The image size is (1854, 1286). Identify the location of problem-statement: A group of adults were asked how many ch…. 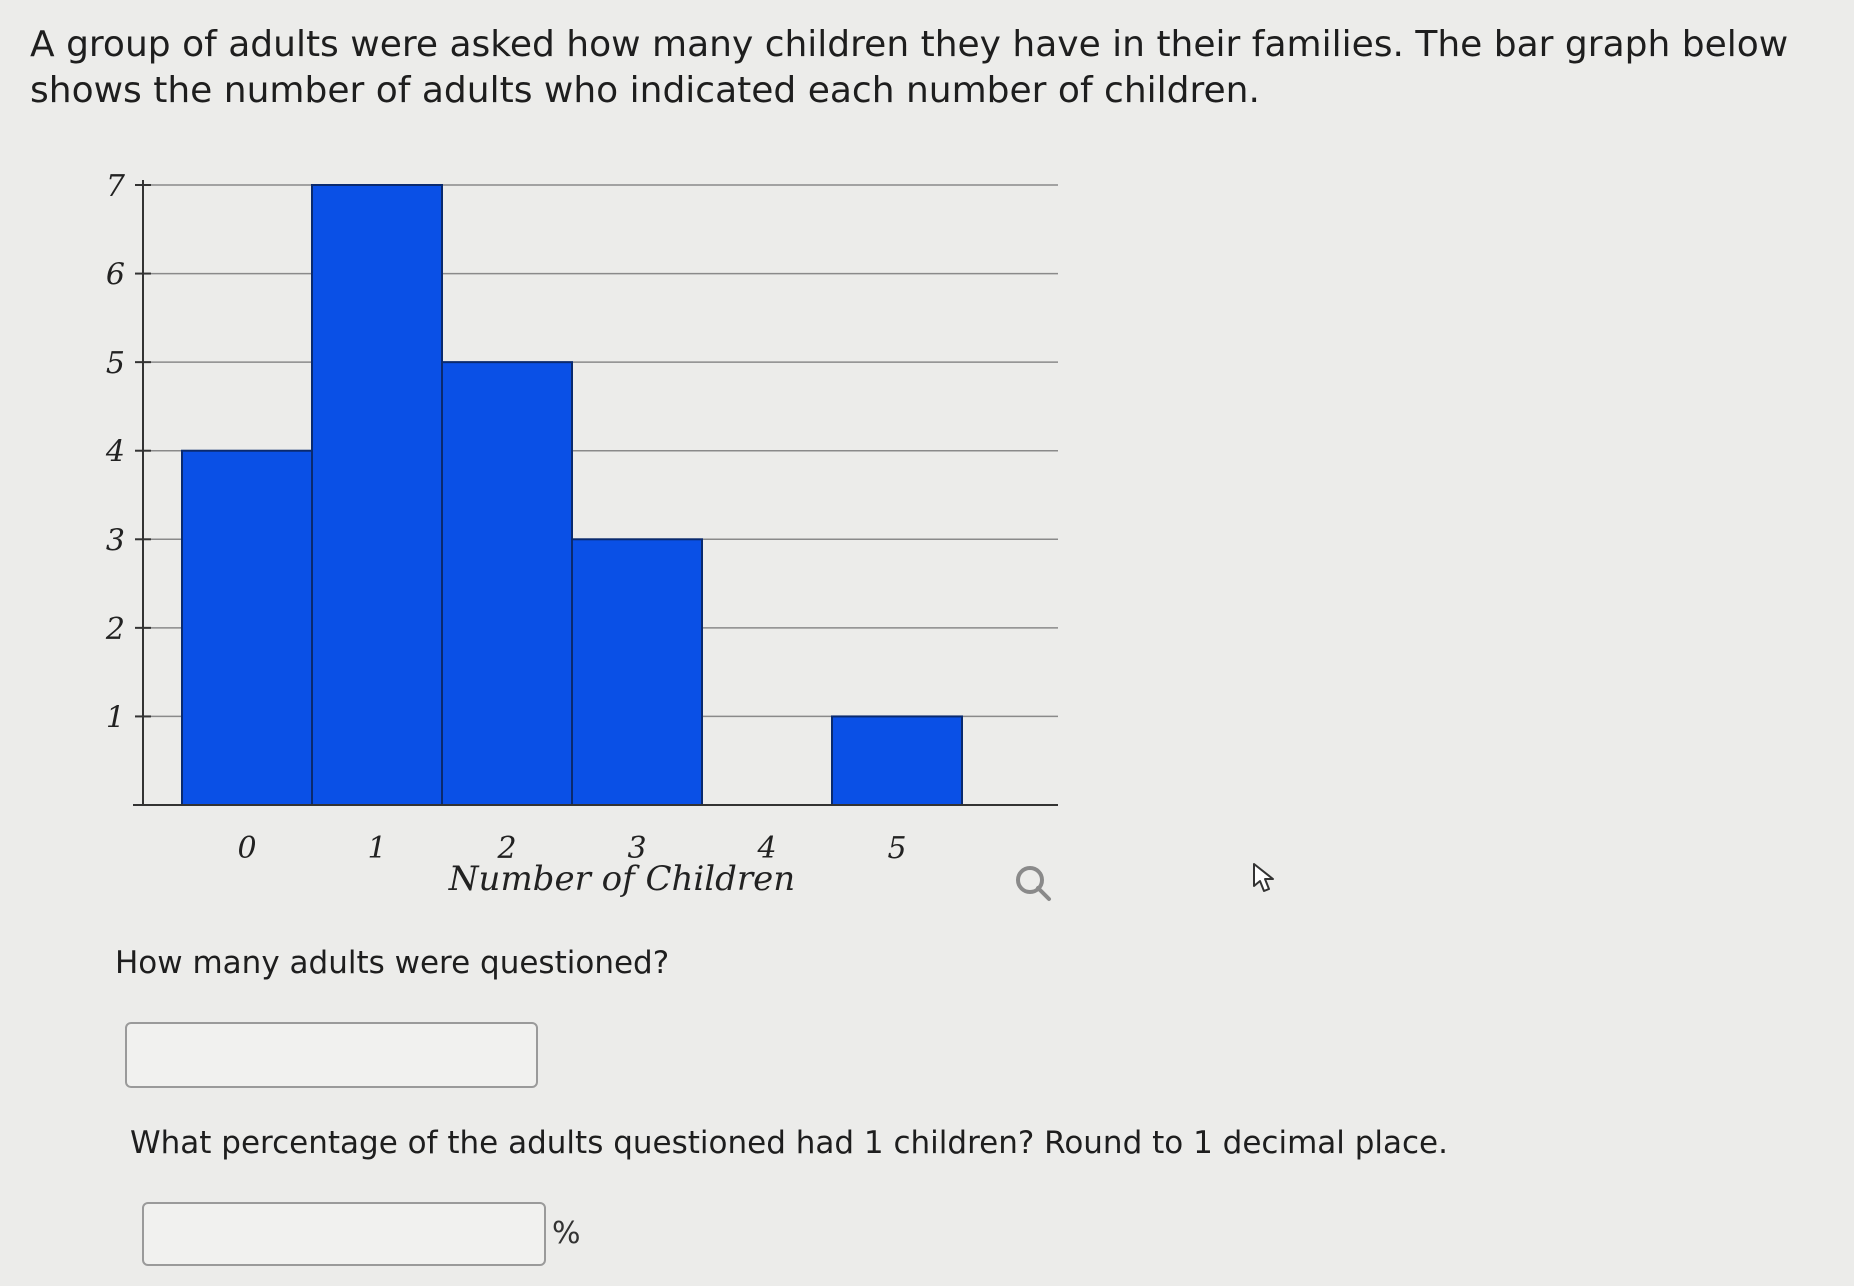
(909, 67).